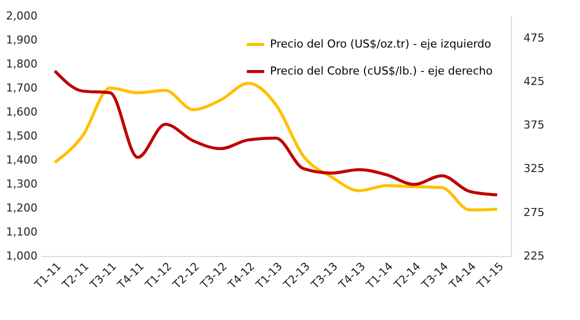 The width and height of the screenshot is (580, 320). Describe the element at coordinates (381, 44) in the screenshot. I see `legend-label: Precio del Oro (US$/oz.tr) - eje izquierdo` at that location.